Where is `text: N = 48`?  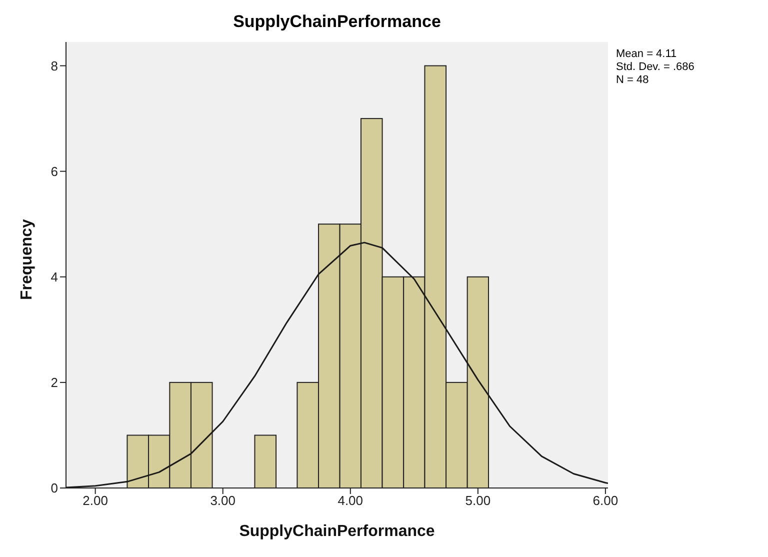
text: N = 48 is located at coordinates (633, 80).